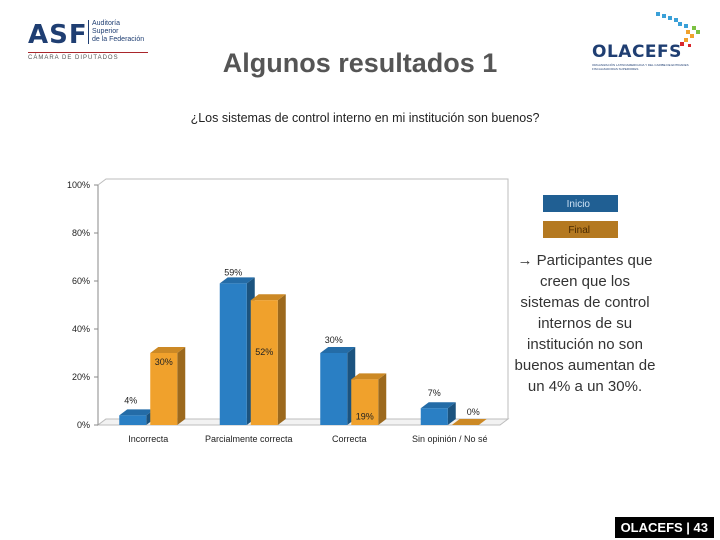 This screenshot has height=540, width=720. What do you see at coordinates (678, 29) in the screenshot?
I see `latin-america-map-icon` at bounding box center [678, 29].